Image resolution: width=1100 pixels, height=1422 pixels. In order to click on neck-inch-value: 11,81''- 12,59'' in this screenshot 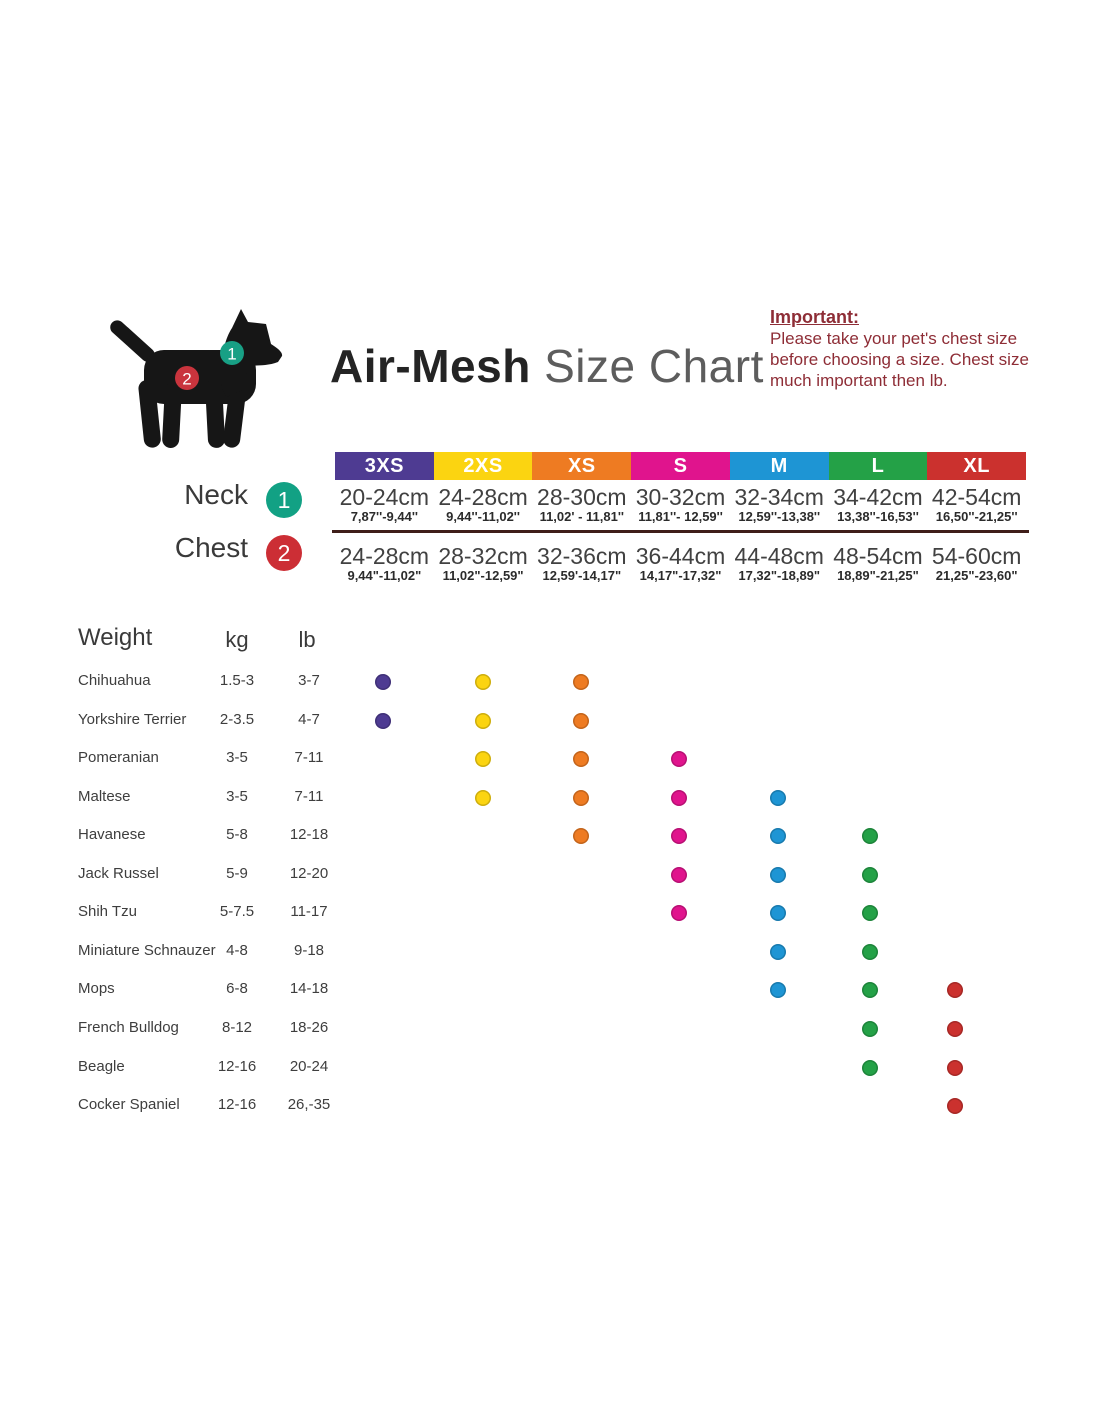, I will do `click(680, 516)`.